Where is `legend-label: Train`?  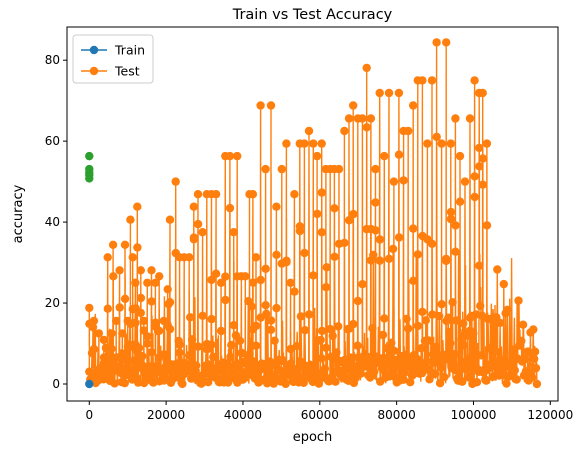
legend-label: Train is located at coordinates (129, 50).